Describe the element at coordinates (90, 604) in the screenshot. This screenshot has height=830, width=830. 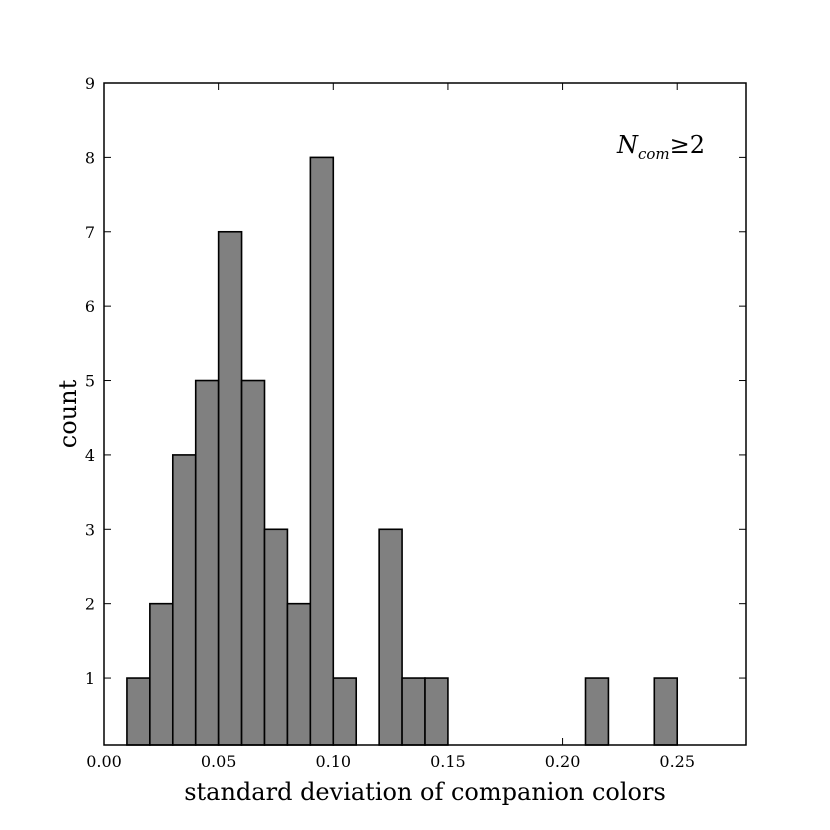
I see `y-tick-label: 2` at that location.